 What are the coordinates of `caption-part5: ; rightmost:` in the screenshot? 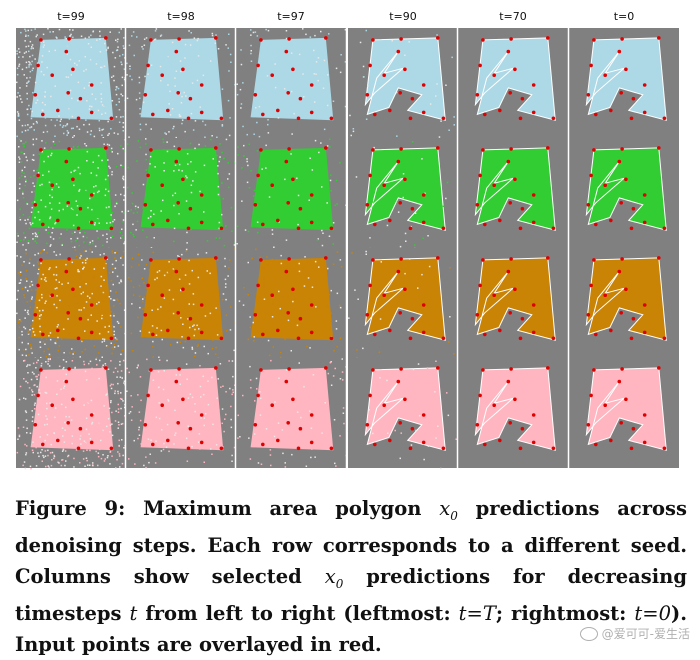 It's located at (565, 614).